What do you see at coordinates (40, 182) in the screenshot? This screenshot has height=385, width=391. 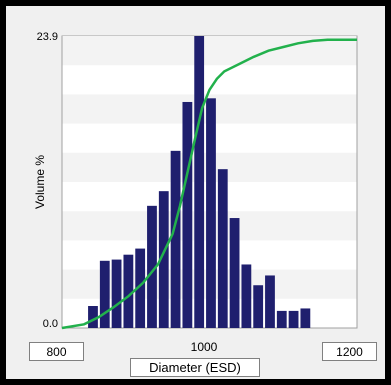 I see `y-axis-label: Volume %` at bounding box center [40, 182].